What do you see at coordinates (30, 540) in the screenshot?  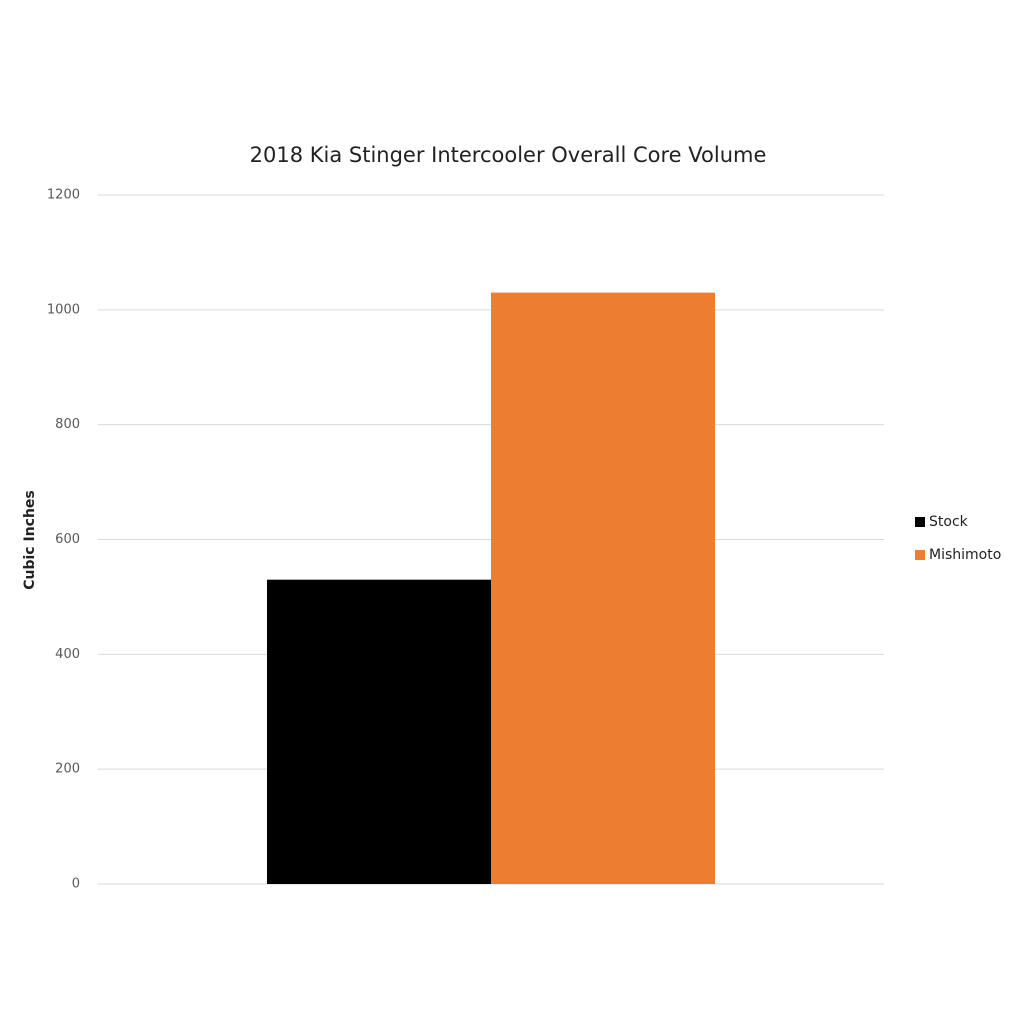 I see `y-axis-label: Cubic Inches` at bounding box center [30, 540].